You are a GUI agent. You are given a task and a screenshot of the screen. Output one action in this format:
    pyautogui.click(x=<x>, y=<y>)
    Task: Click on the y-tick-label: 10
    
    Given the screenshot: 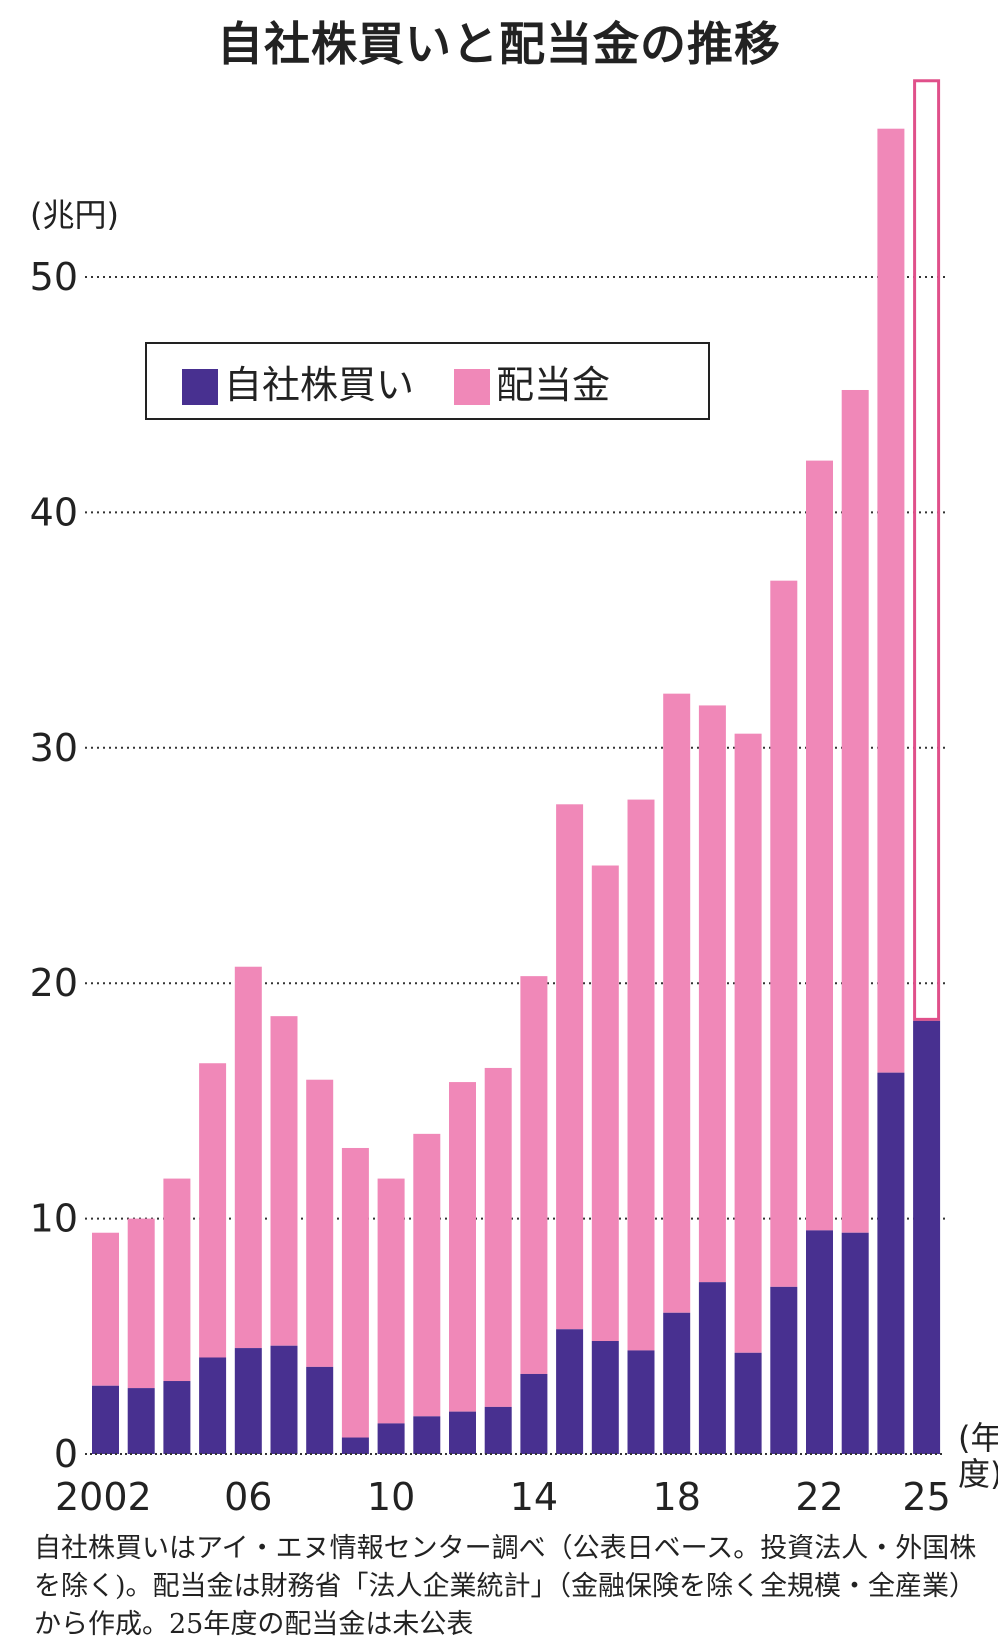 What is the action you would take?
    pyautogui.click(x=54, y=1219)
    